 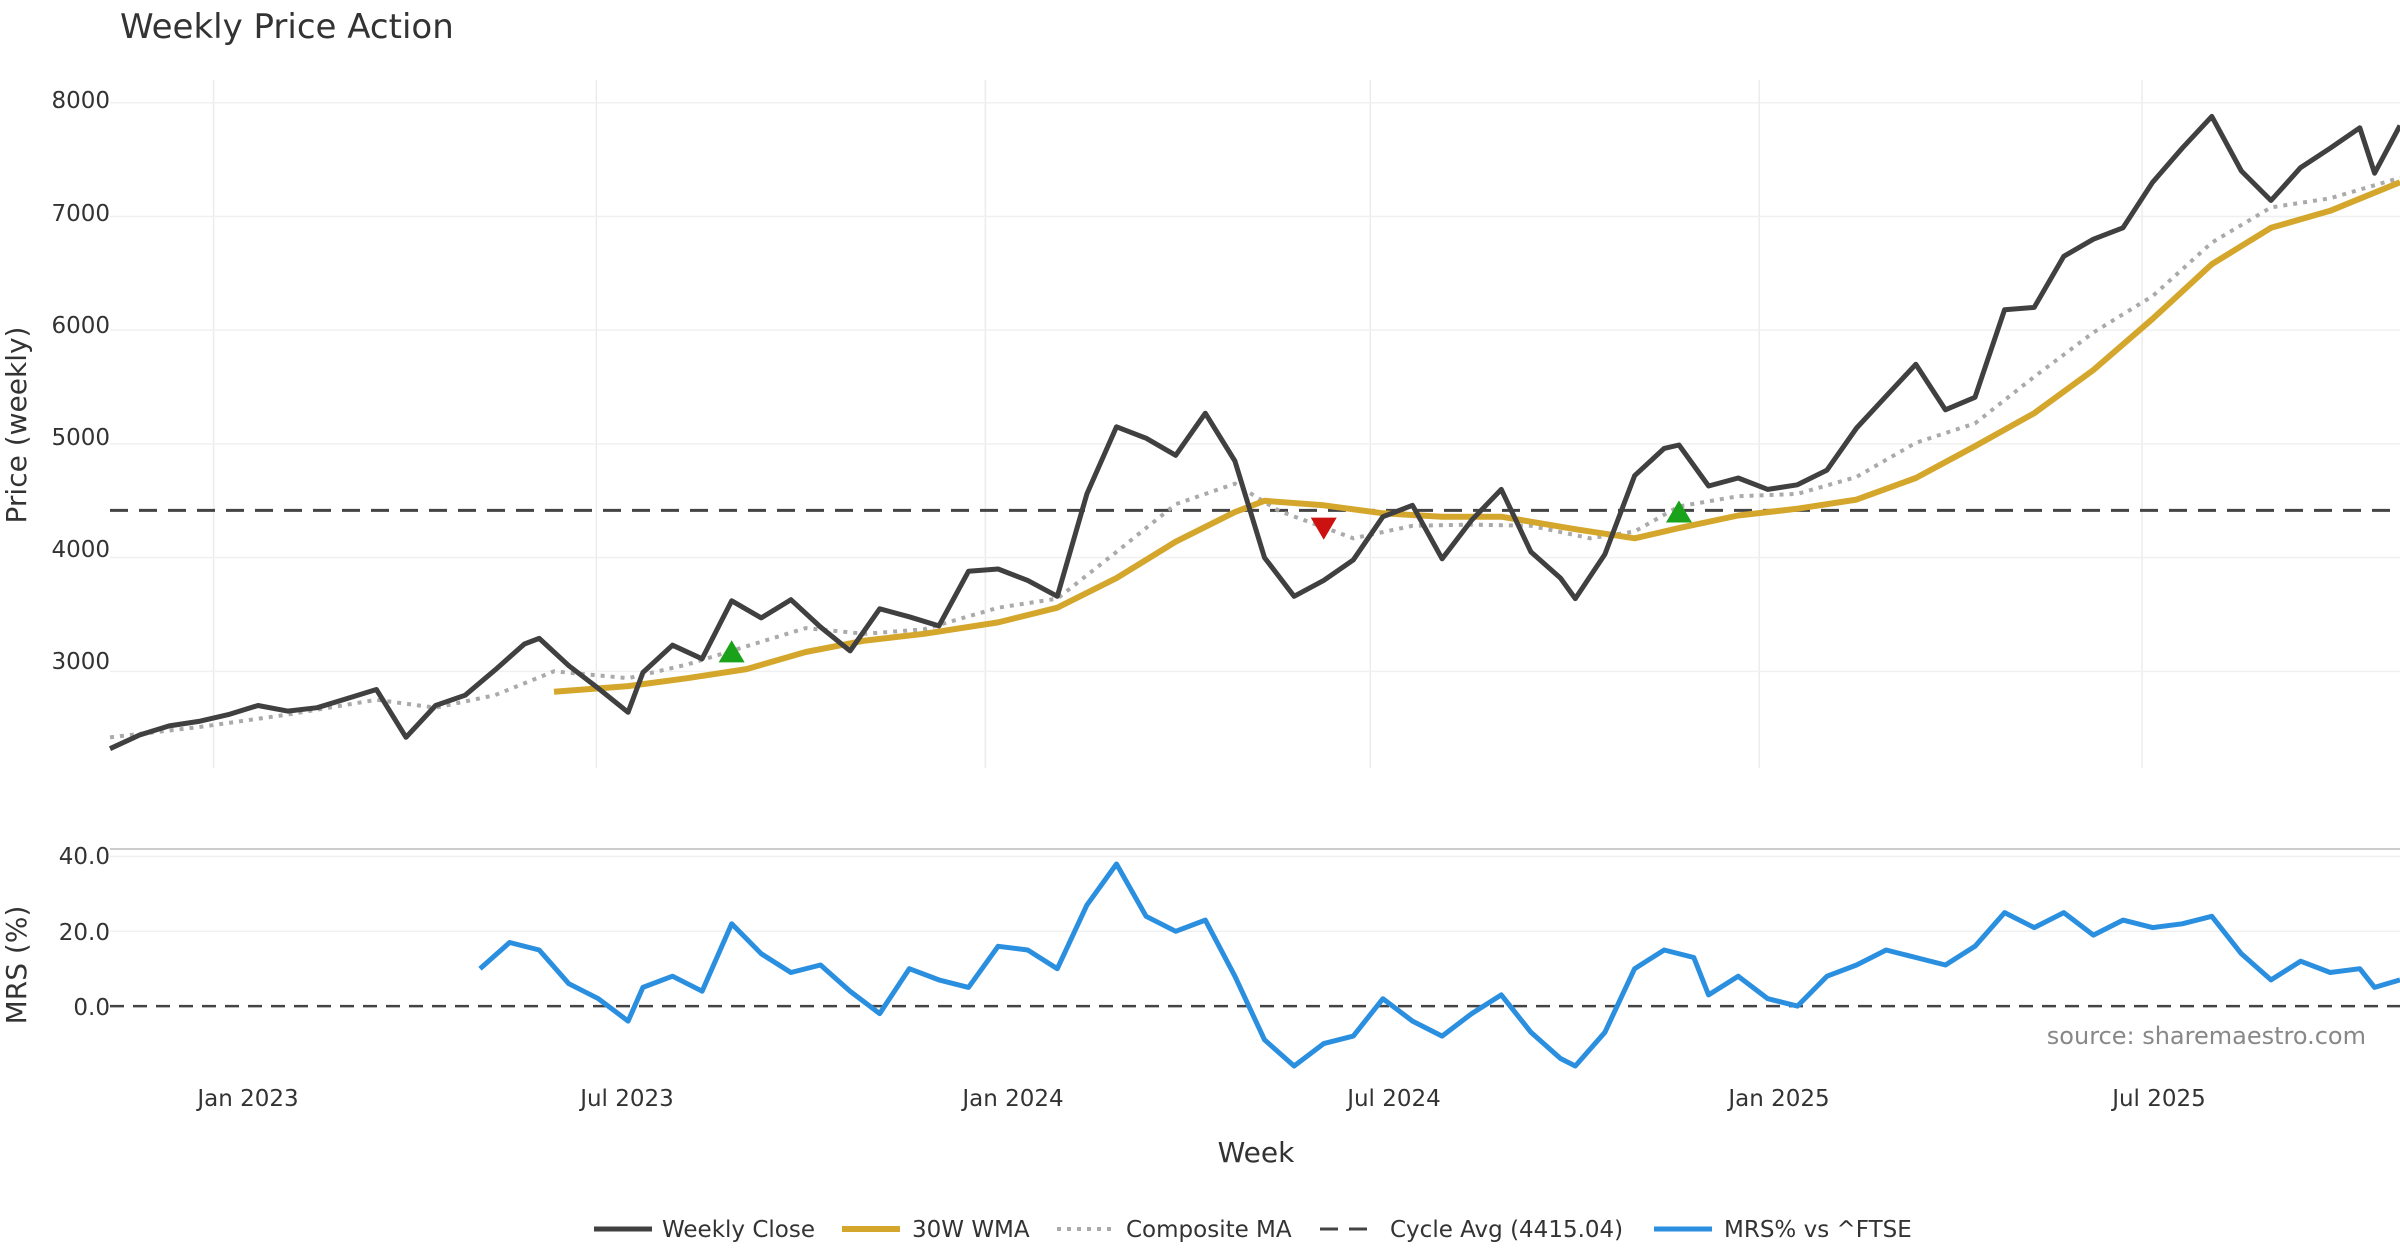 I want to click on x-tick-jan-2023: Jan 2023, so click(x=246, y=1099).